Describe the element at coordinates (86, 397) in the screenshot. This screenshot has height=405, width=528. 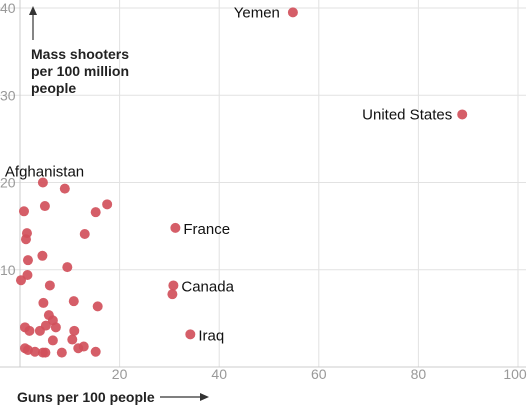
I see `x-axis-label-text: Guns per 100 people` at that location.